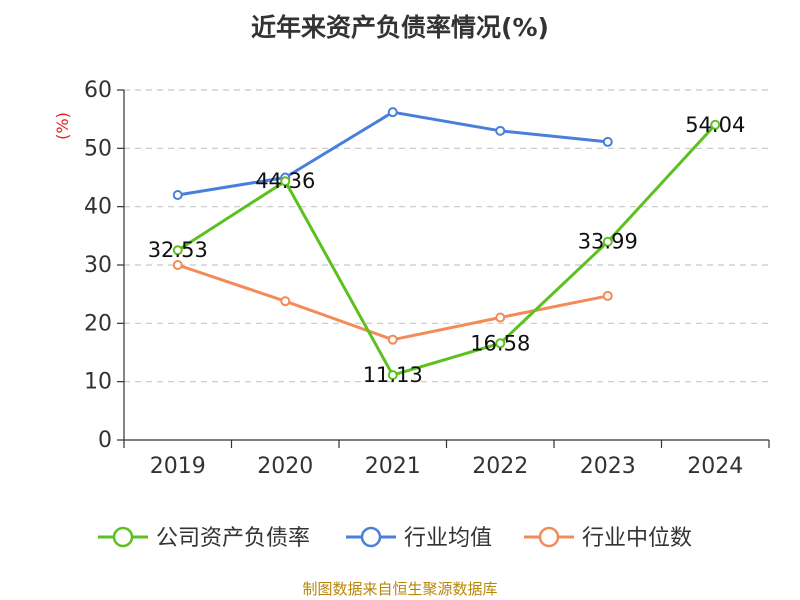 The width and height of the screenshot is (800, 600). I want to click on data-label: 11.13, so click(393, 375).